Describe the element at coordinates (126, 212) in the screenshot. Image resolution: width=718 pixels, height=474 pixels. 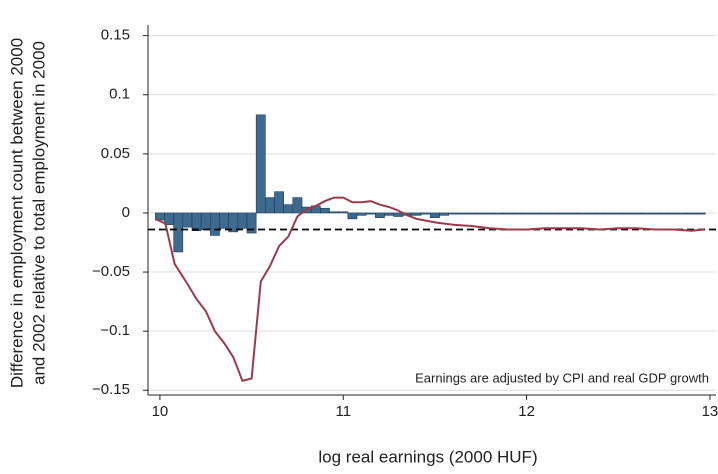
I see `y-tick-label: 0` at that location.